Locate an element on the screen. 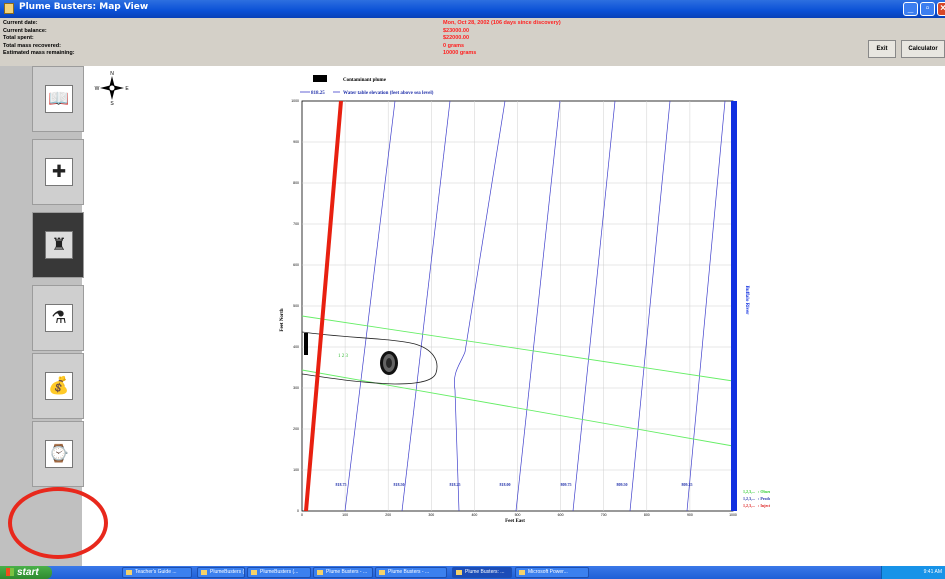 The image size is (945, 579). well-drill-icon: ✚ is located at coordinates (59, 172).